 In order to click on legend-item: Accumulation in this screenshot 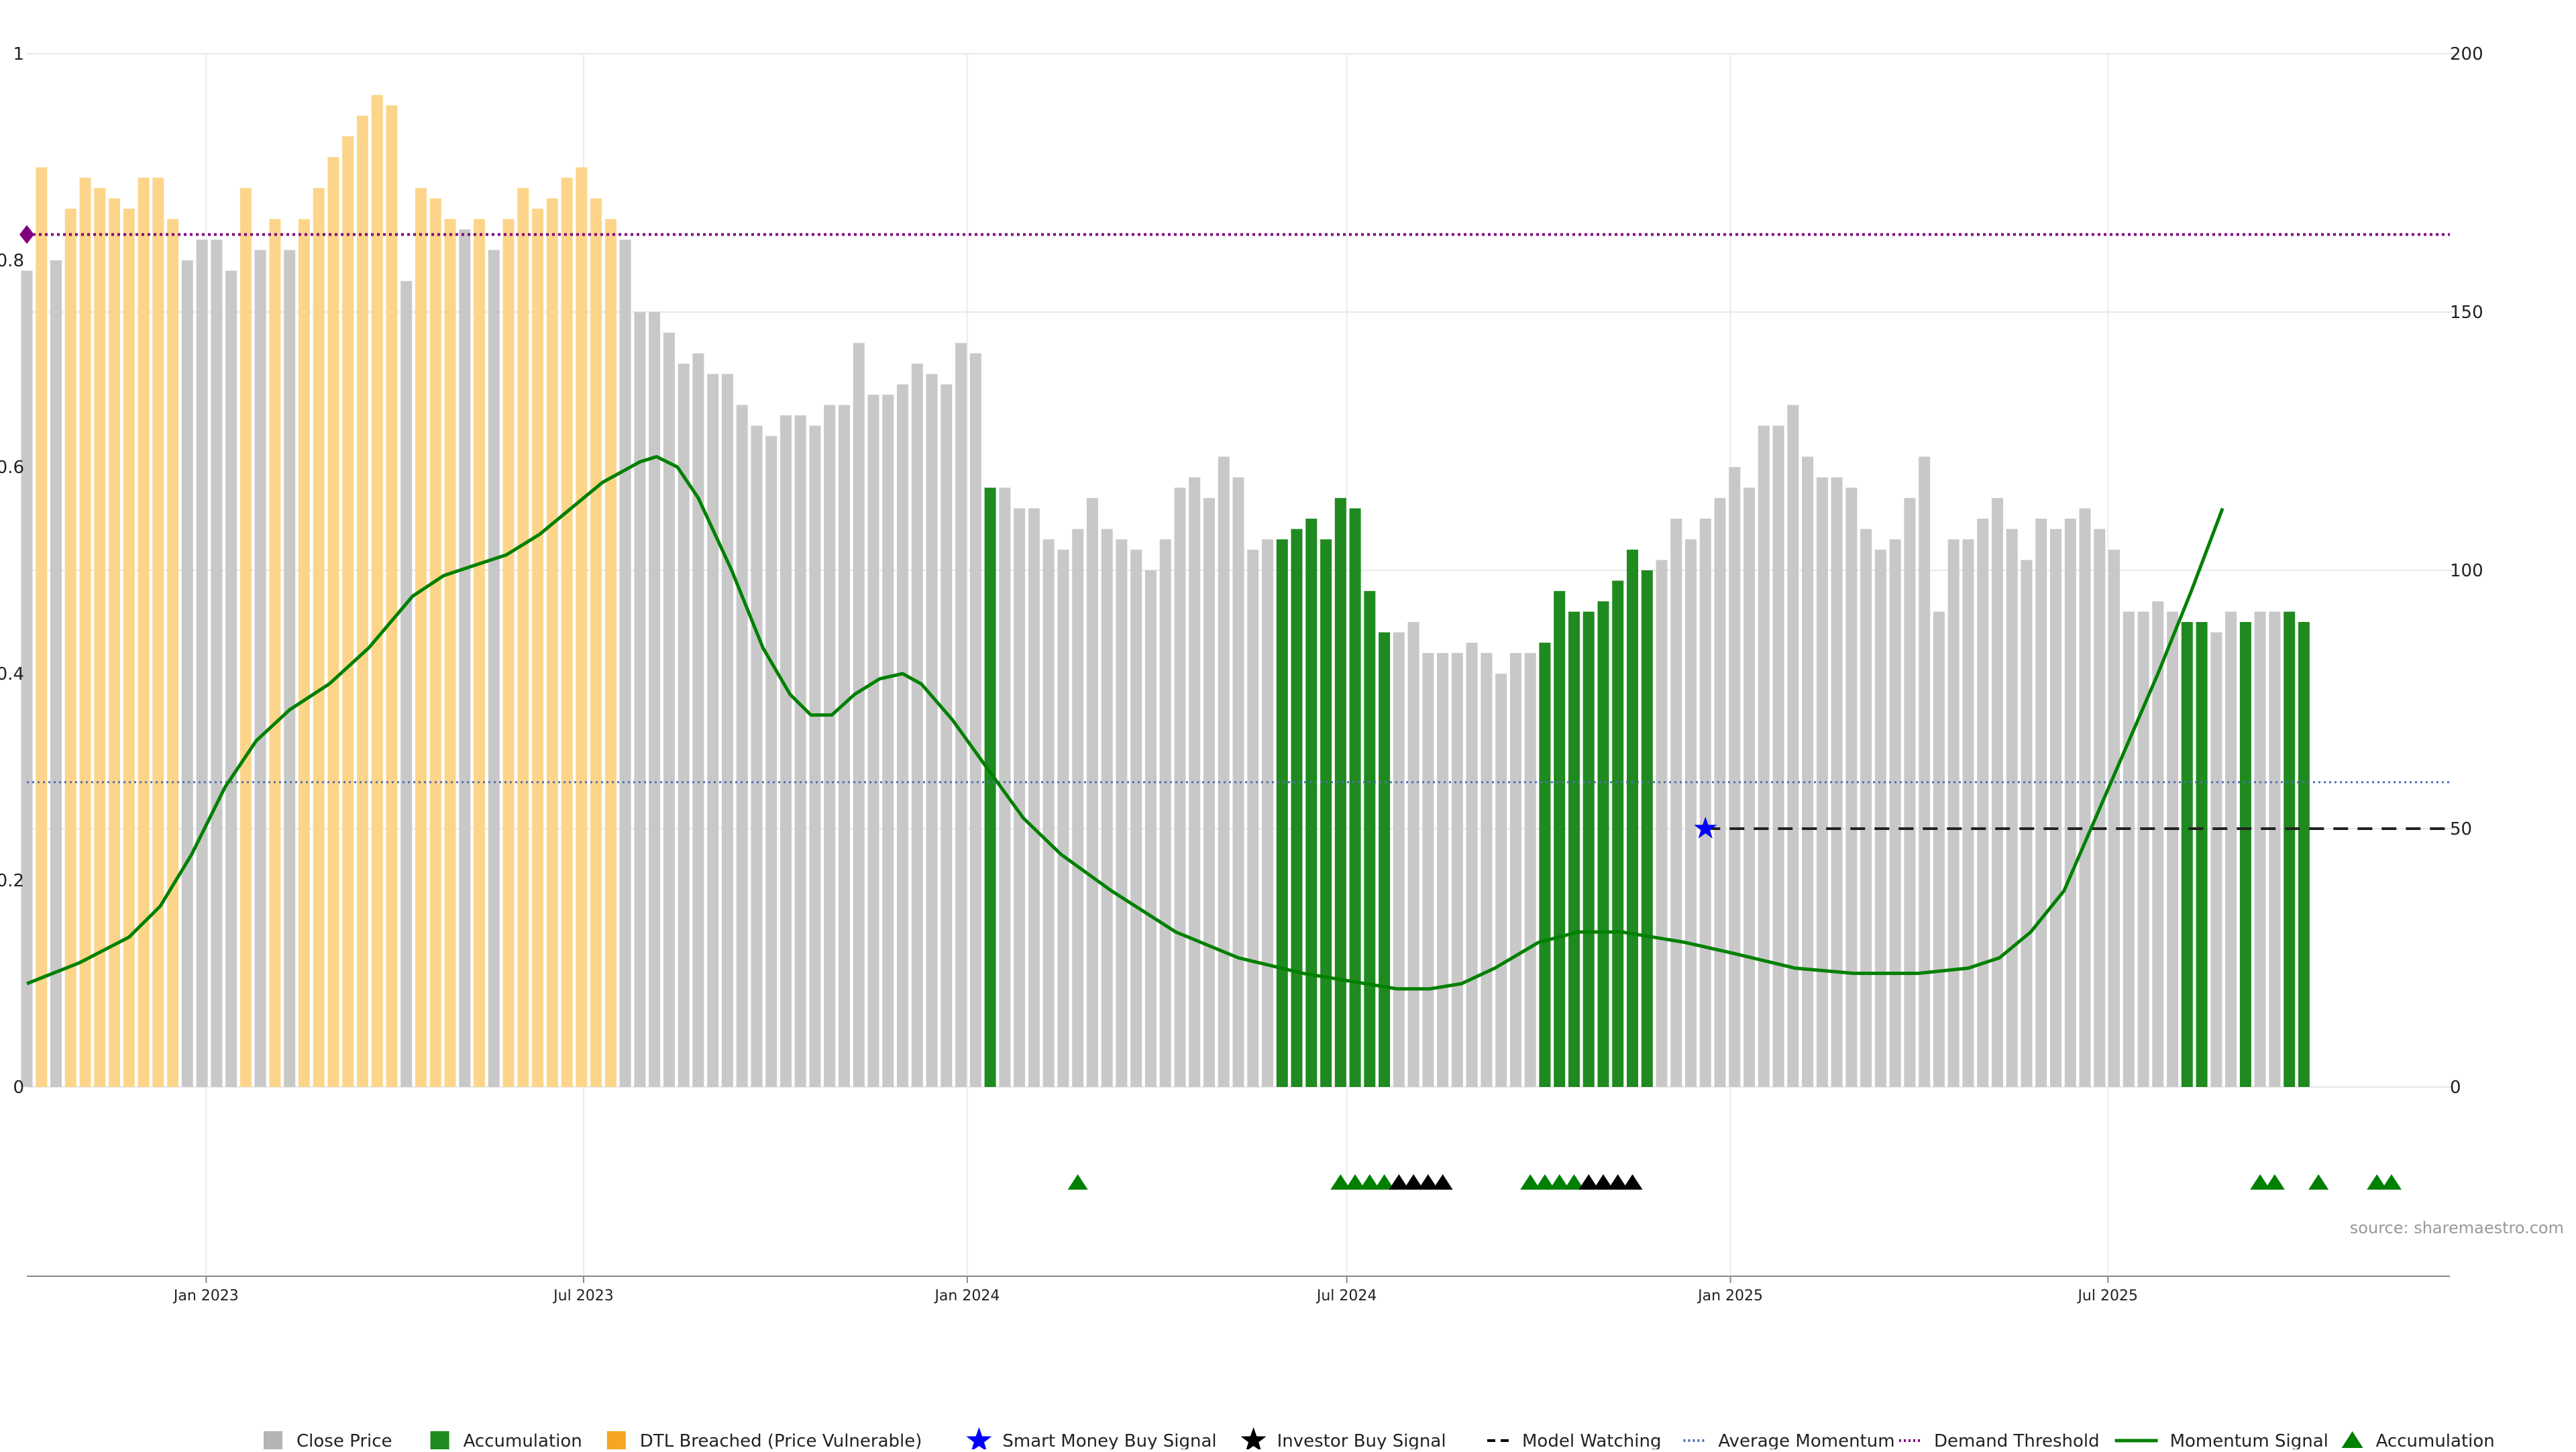, I will do `click(506, 1441)`.